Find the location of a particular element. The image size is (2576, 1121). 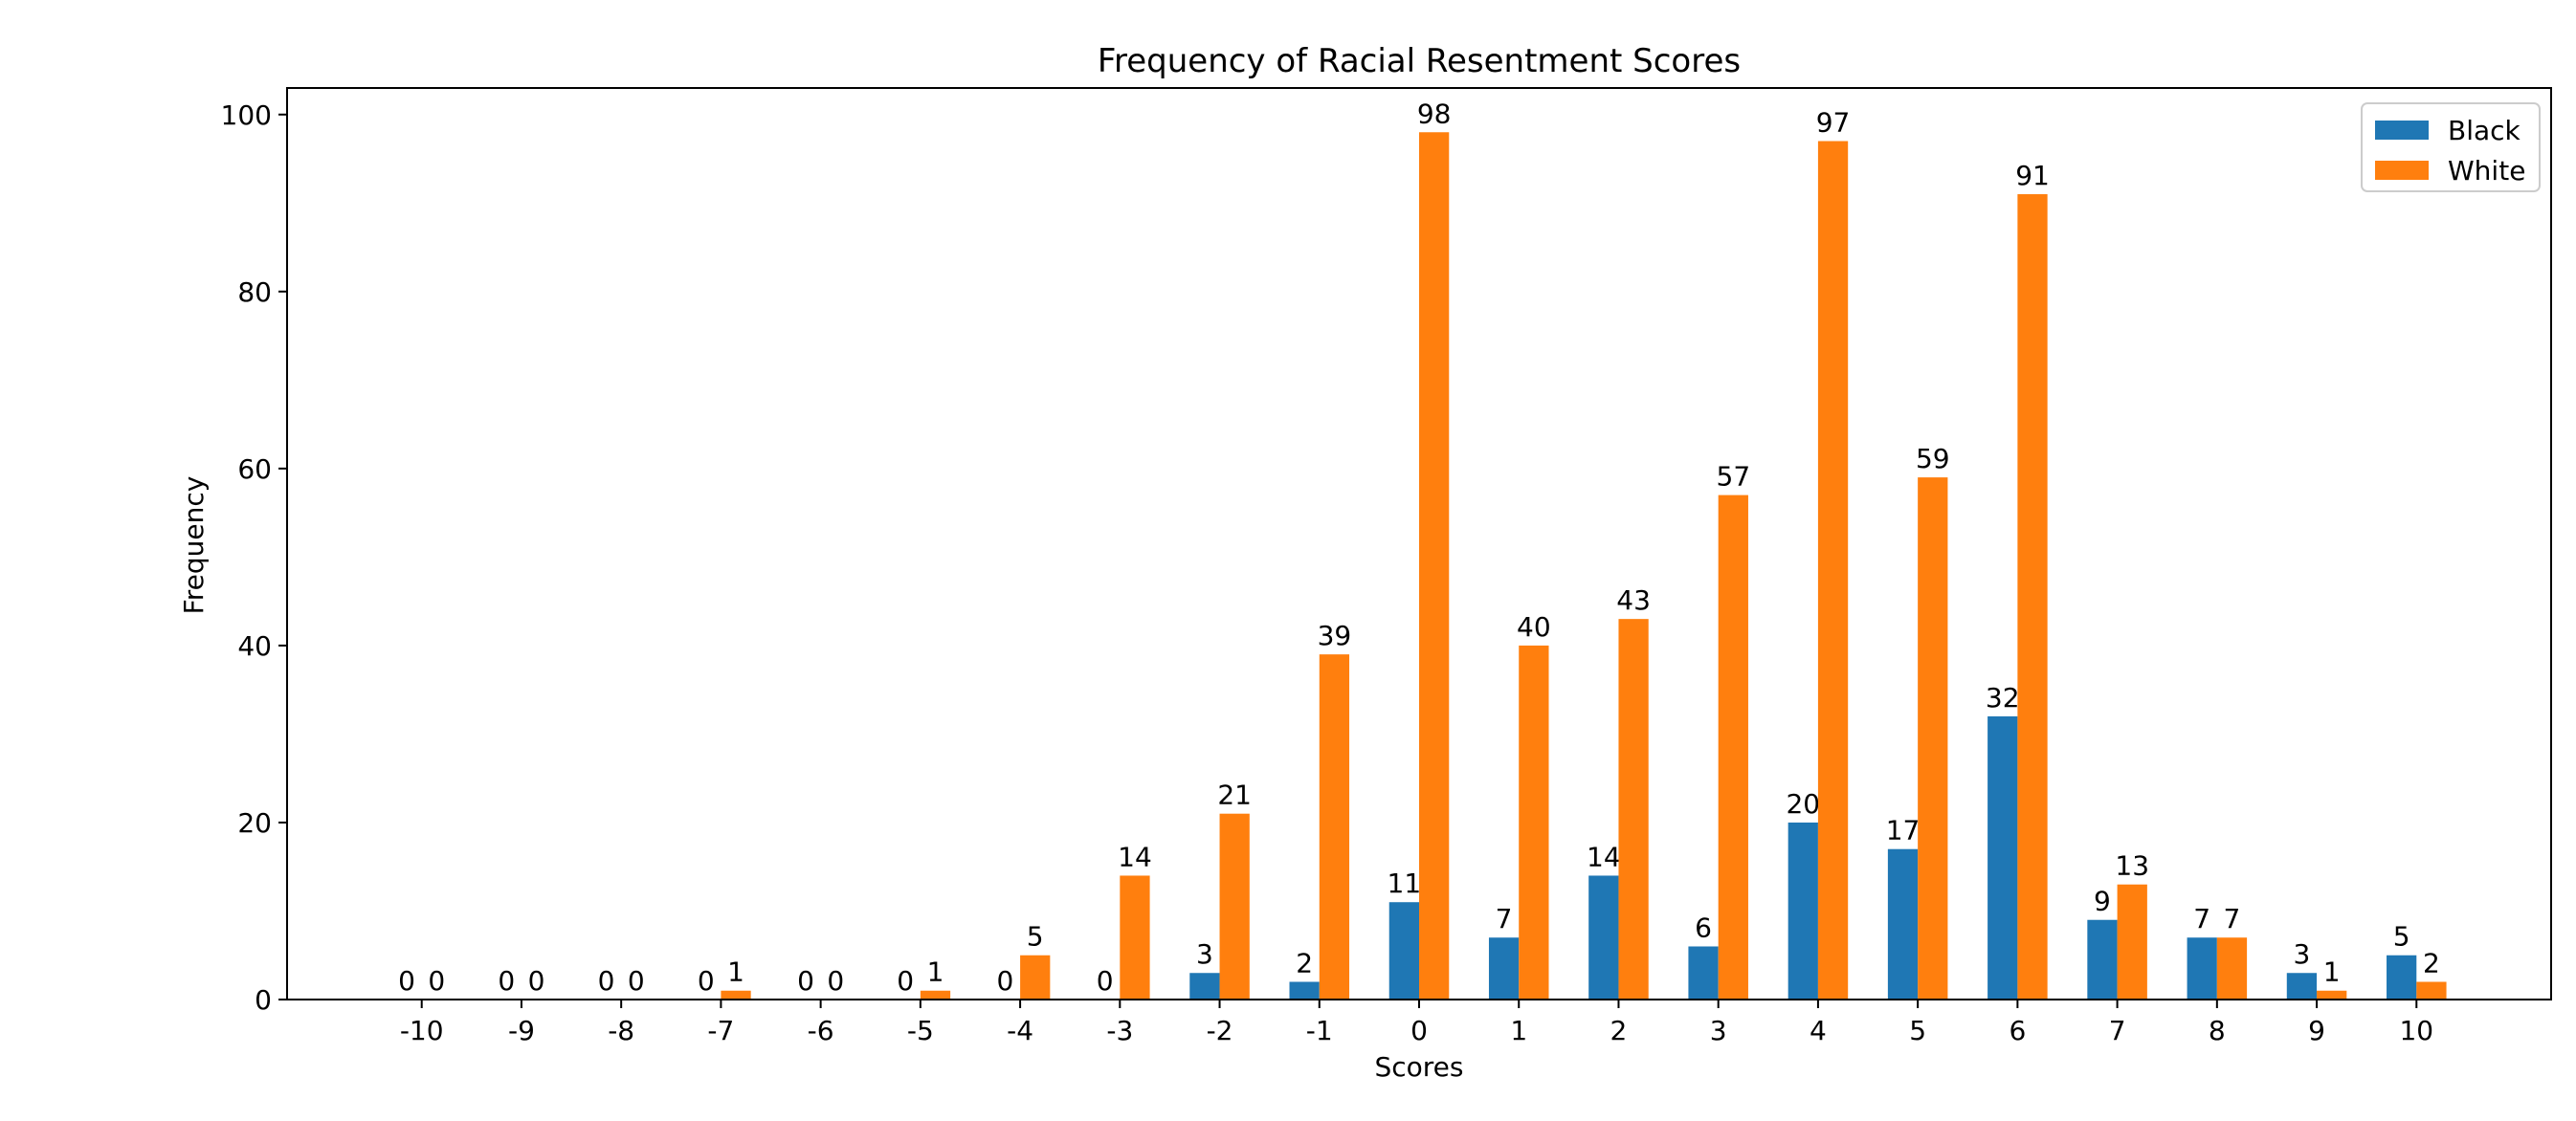

bar-value-label: 32 is located at coordinates (2003, 698).